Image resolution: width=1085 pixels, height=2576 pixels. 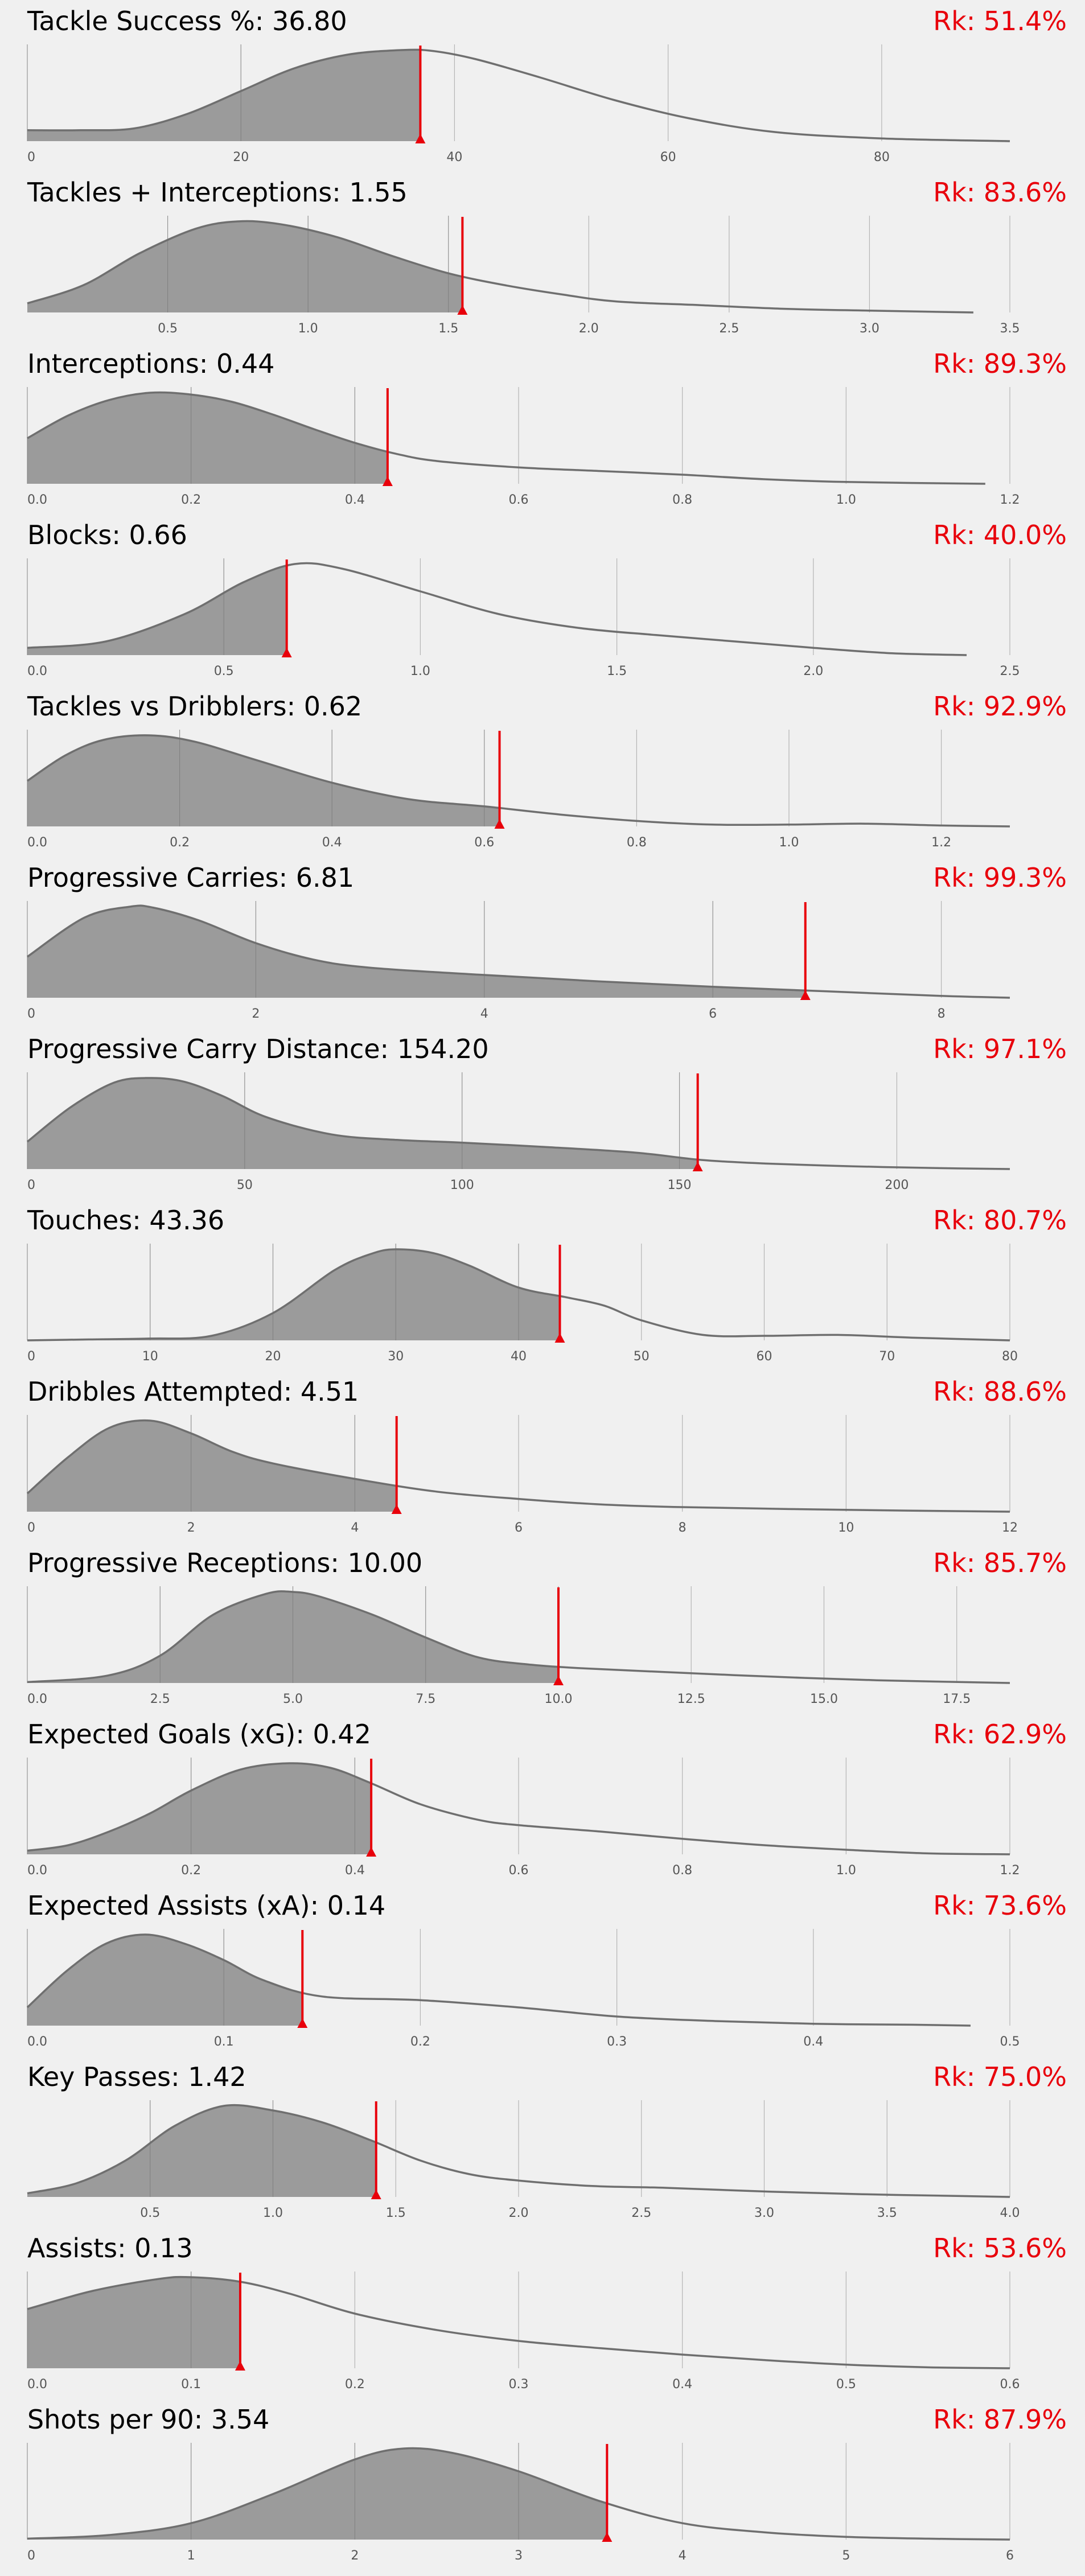 What do you see at coordinates (887, 1357) in the screenshot?
I see `x-tick-label: 70` at bounding box center [887, 1357].